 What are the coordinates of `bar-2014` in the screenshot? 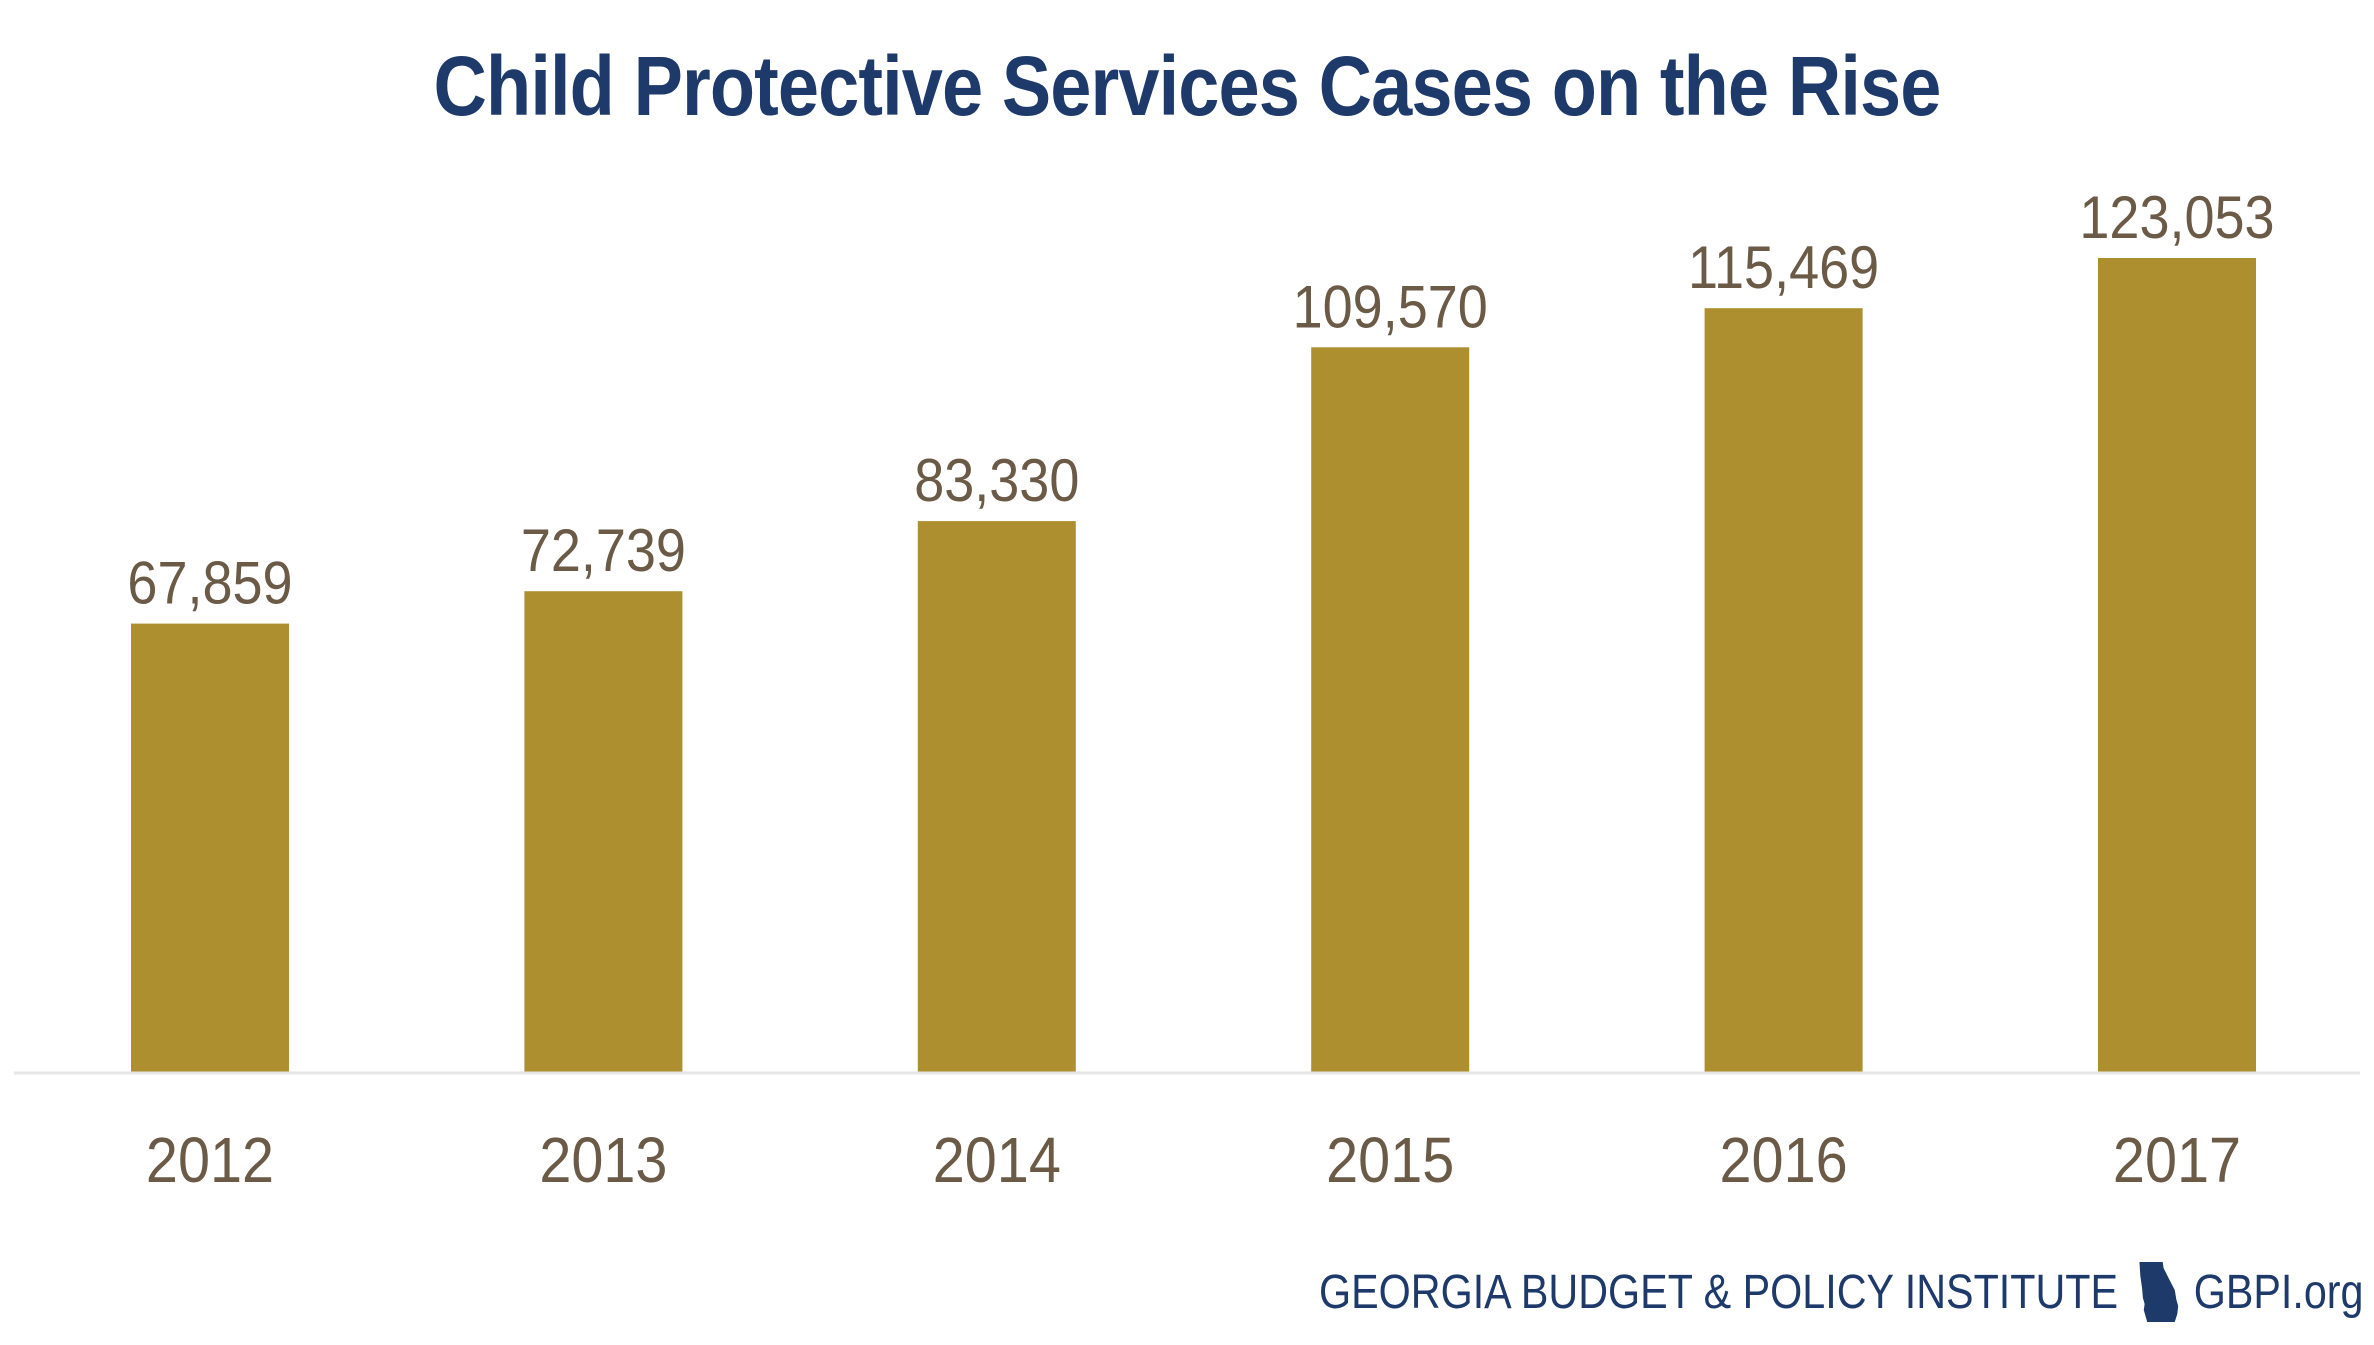 It's located at (996, 797).